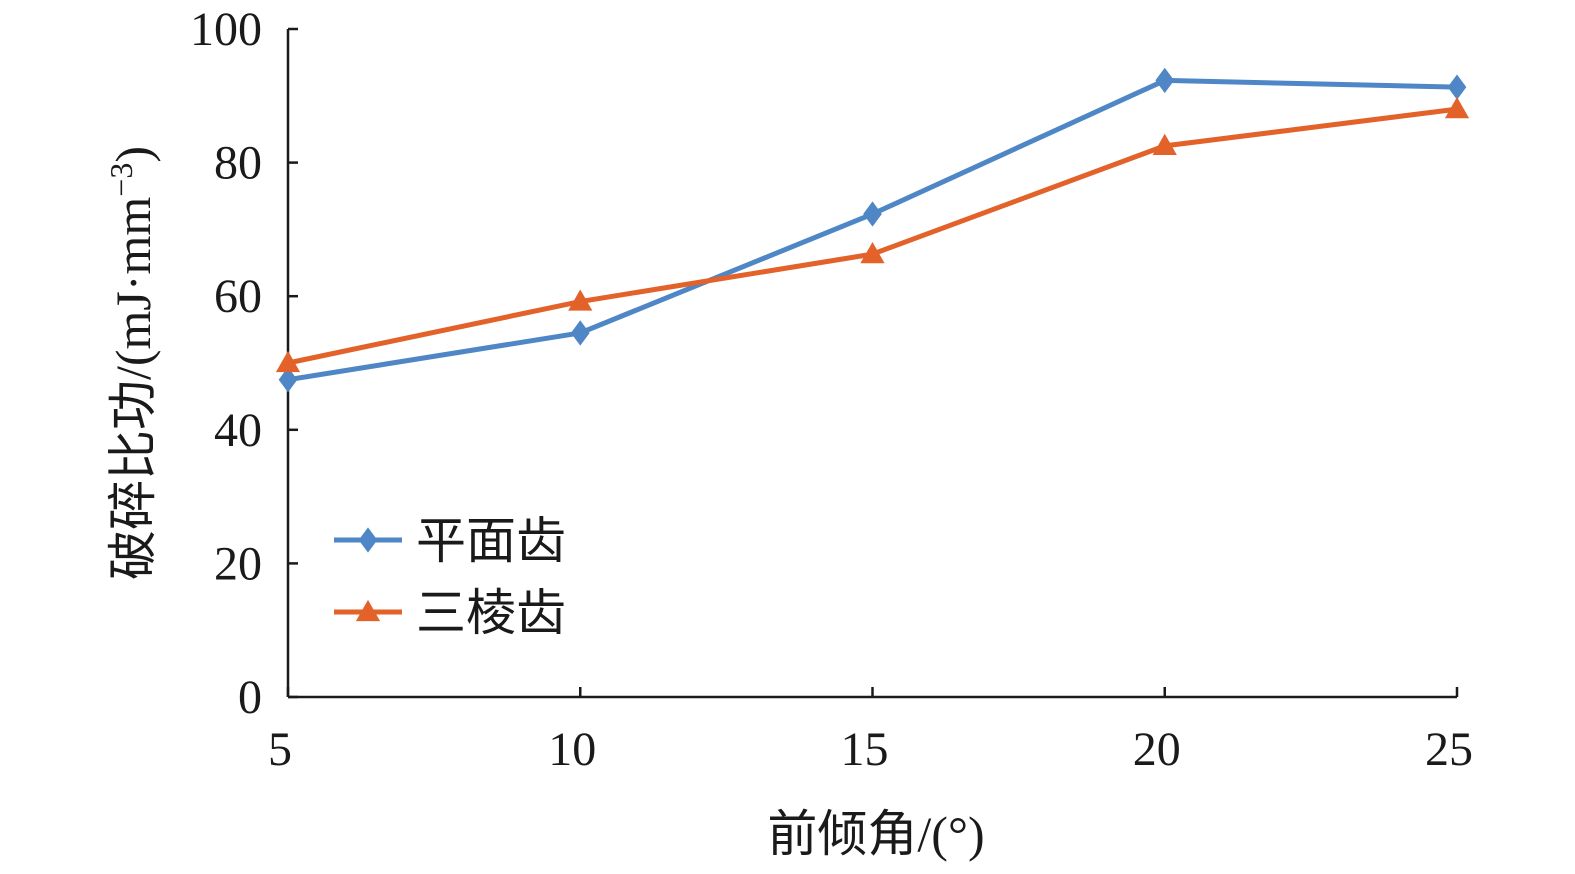 The width and height of the screenshot is (1575, 874). Describe the element at coordinates (238, 296) in the screenshot. I see `y-tick-label: 60` at that location.